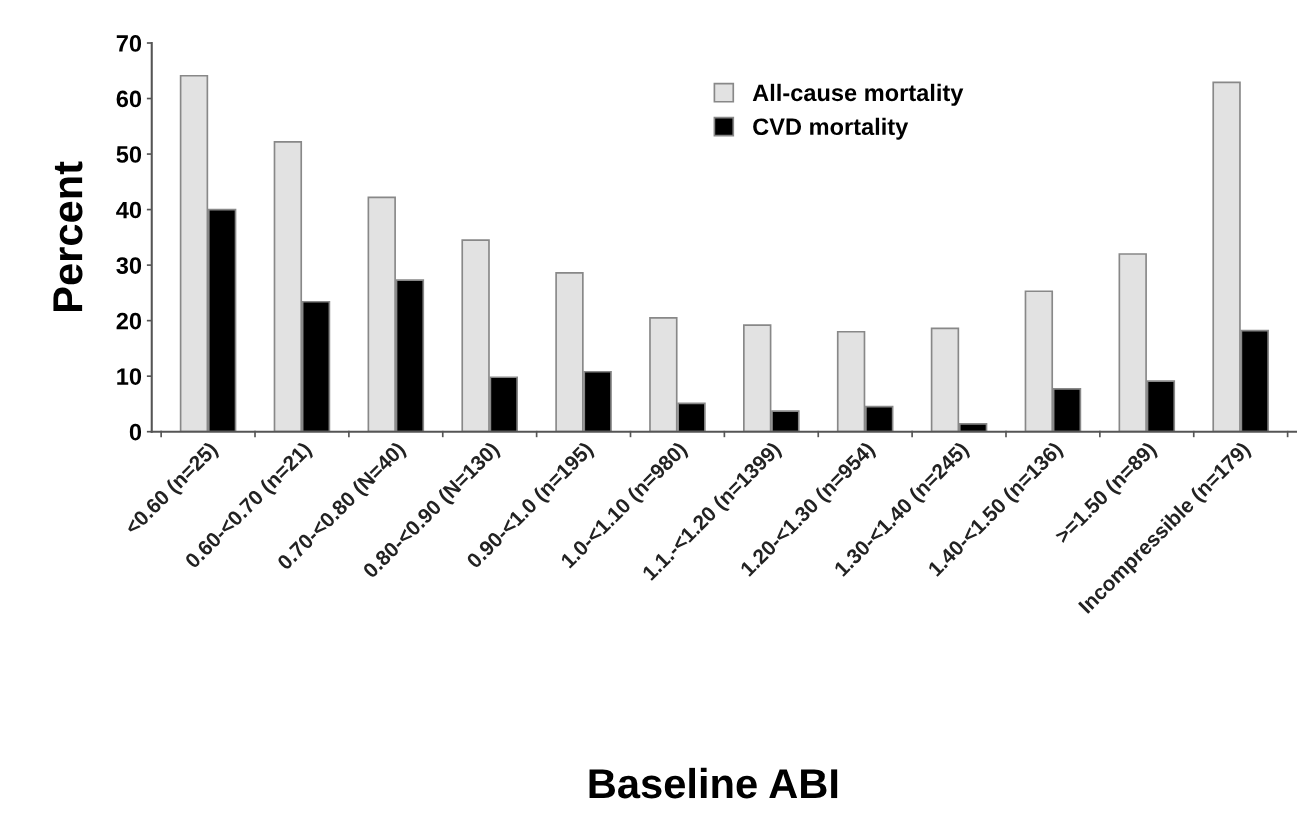 The width and height of the screenshot is (1297, 827). What do you see at coordinates (831, 128) in the screenshot?
I see `legend-label: CVD mortality` at bounding box center [831, 128].